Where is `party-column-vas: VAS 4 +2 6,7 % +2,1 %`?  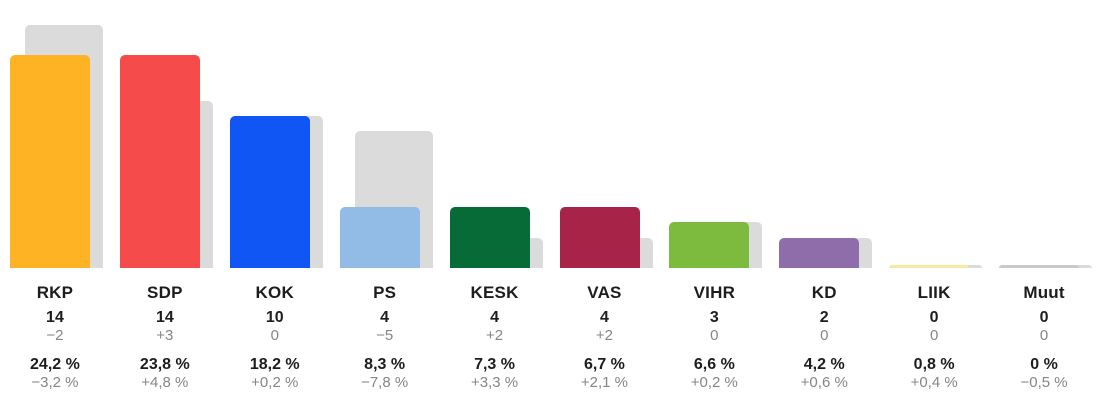
party-column-vas: VAS 4 +2 6,7 % +2,1 % is located at coordinates (605, 206).